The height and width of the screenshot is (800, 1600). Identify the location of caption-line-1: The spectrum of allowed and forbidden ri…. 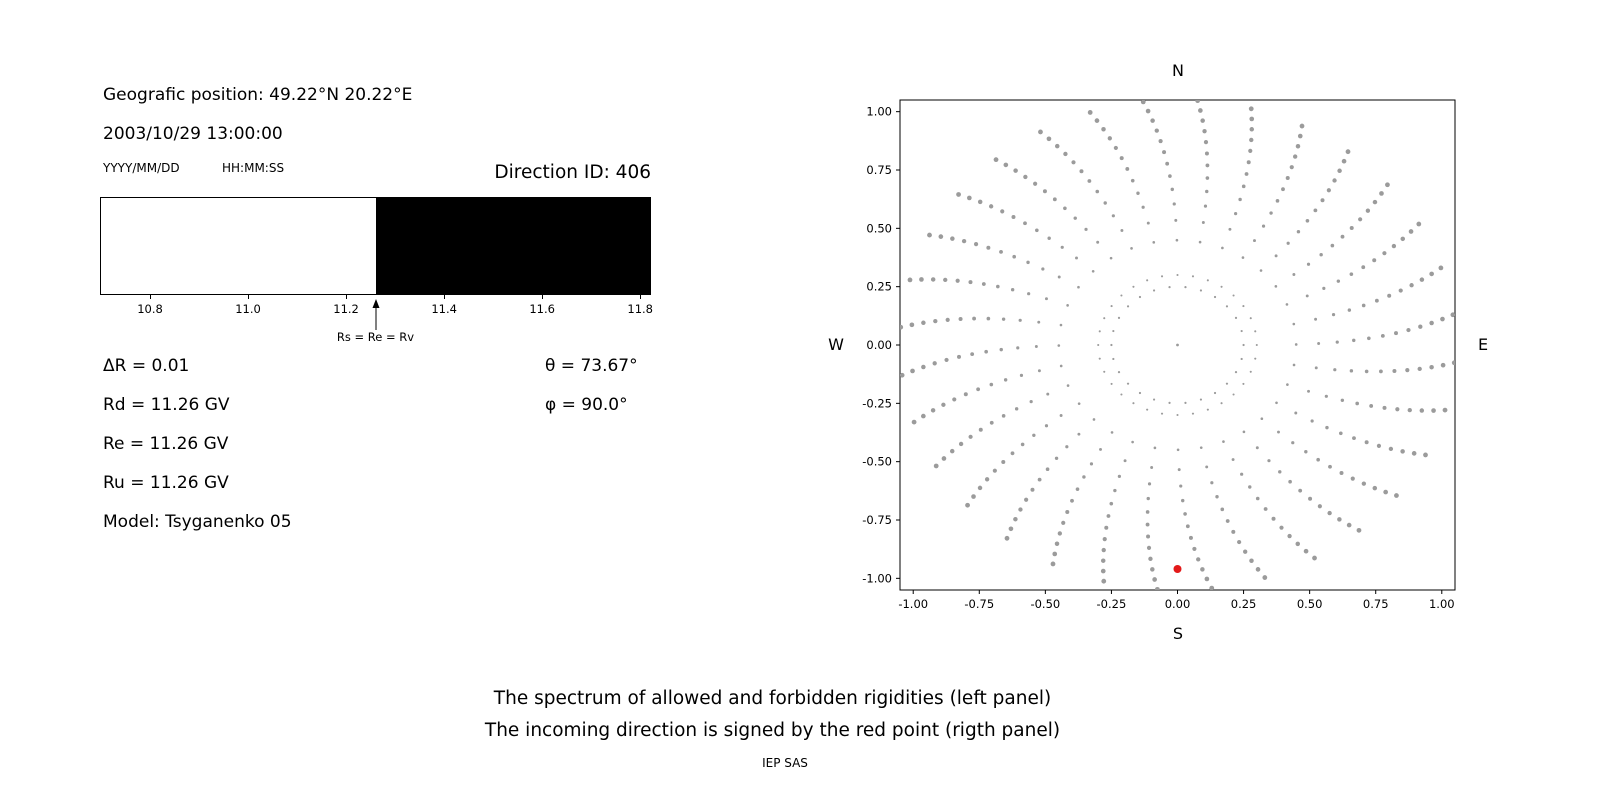
(772, 698).